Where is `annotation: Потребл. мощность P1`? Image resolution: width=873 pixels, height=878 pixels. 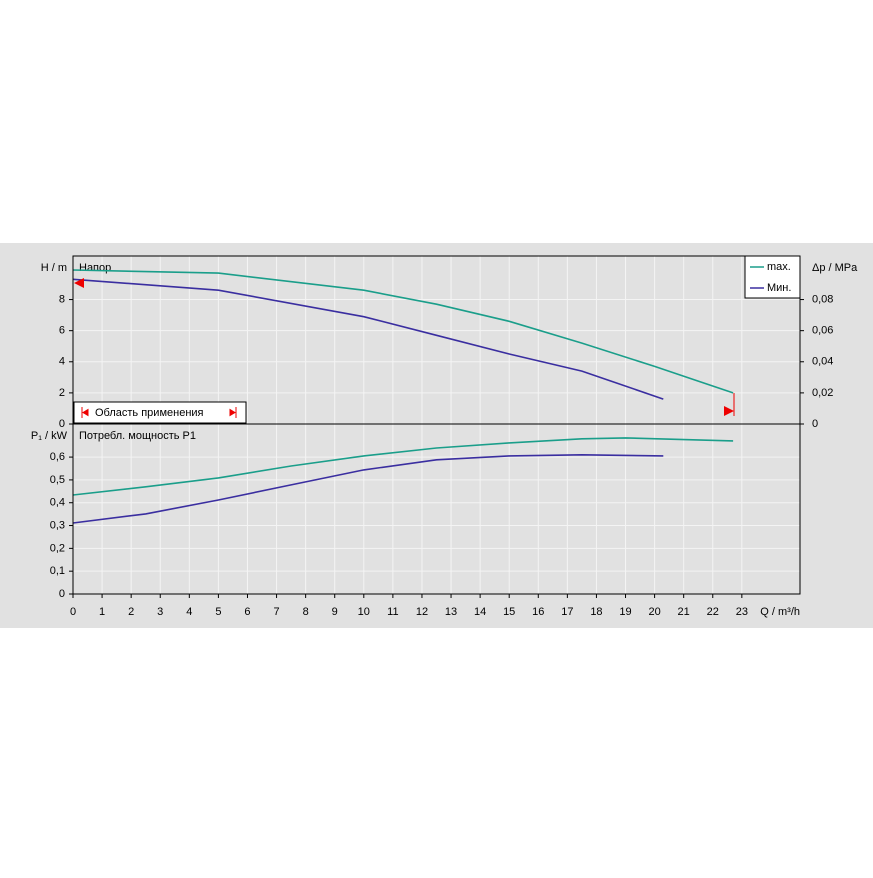 annotation: Потребл. мощность P1 is located at coordinates (137, 436).